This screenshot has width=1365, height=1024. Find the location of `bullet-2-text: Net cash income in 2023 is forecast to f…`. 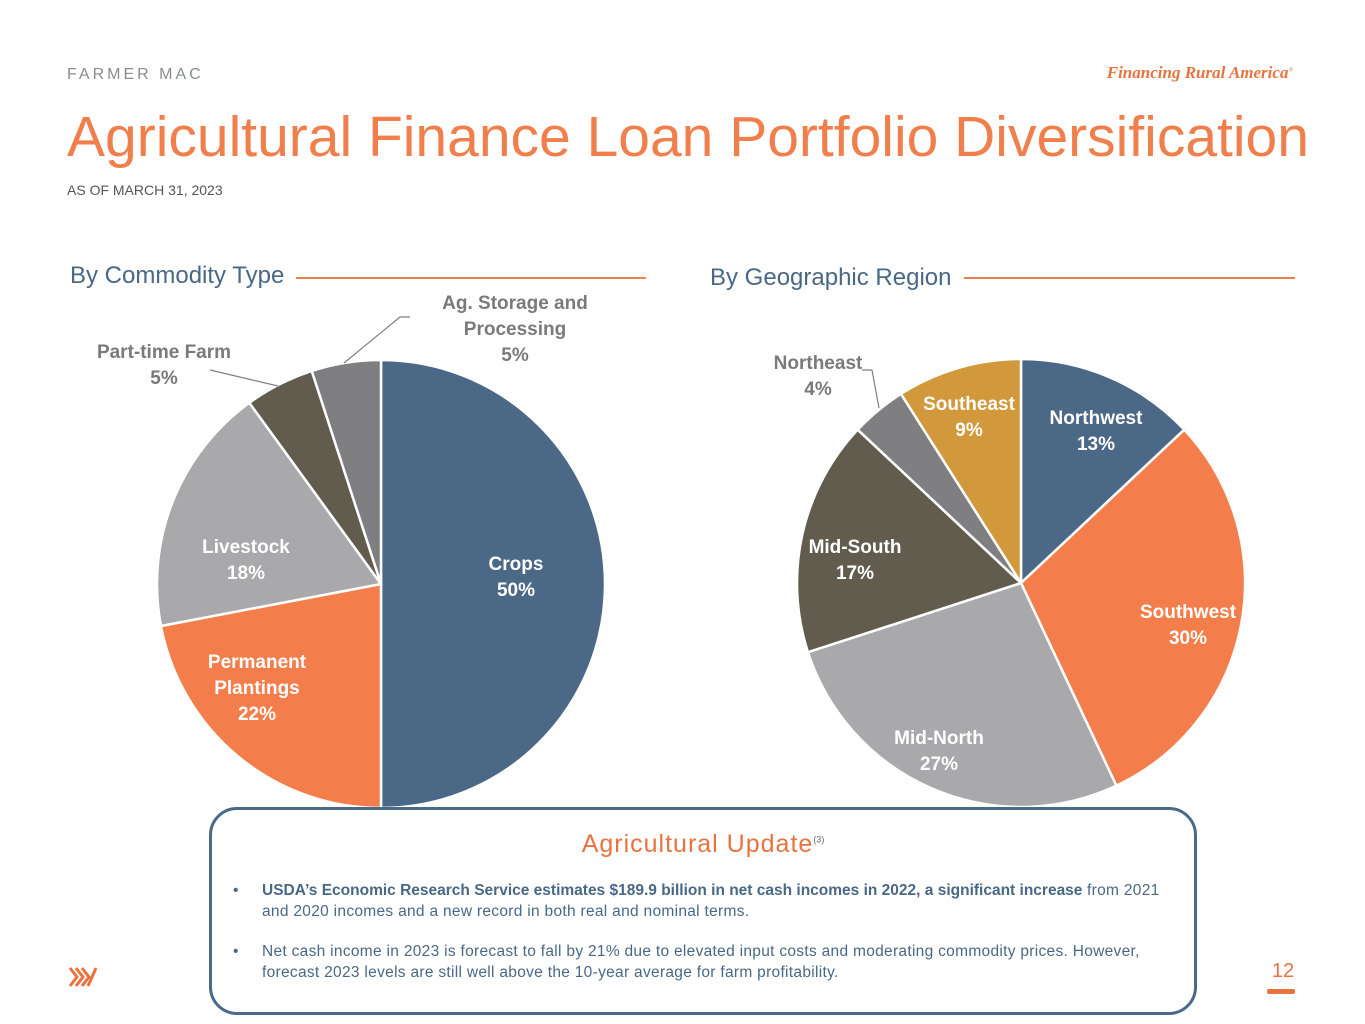

bullet-2-text: Net cash income in 2023 is forecast to f… is located at coordinates (701, 962).